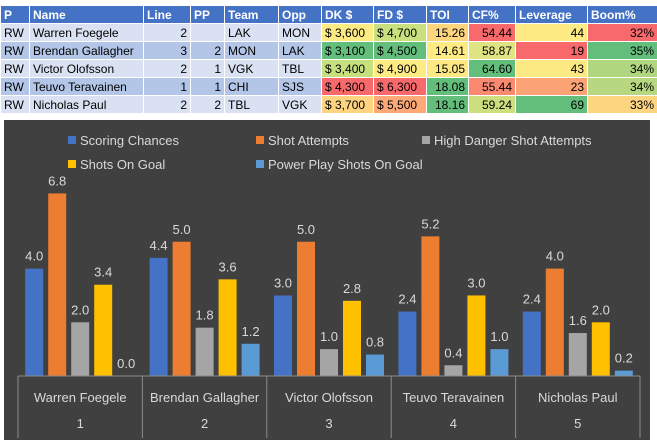 This screenshot has width=657, height=445. What do you see at coordinates (208, 87) in the screenshot?
I see `cell-pp: 1` at bounding box center [208, 87].